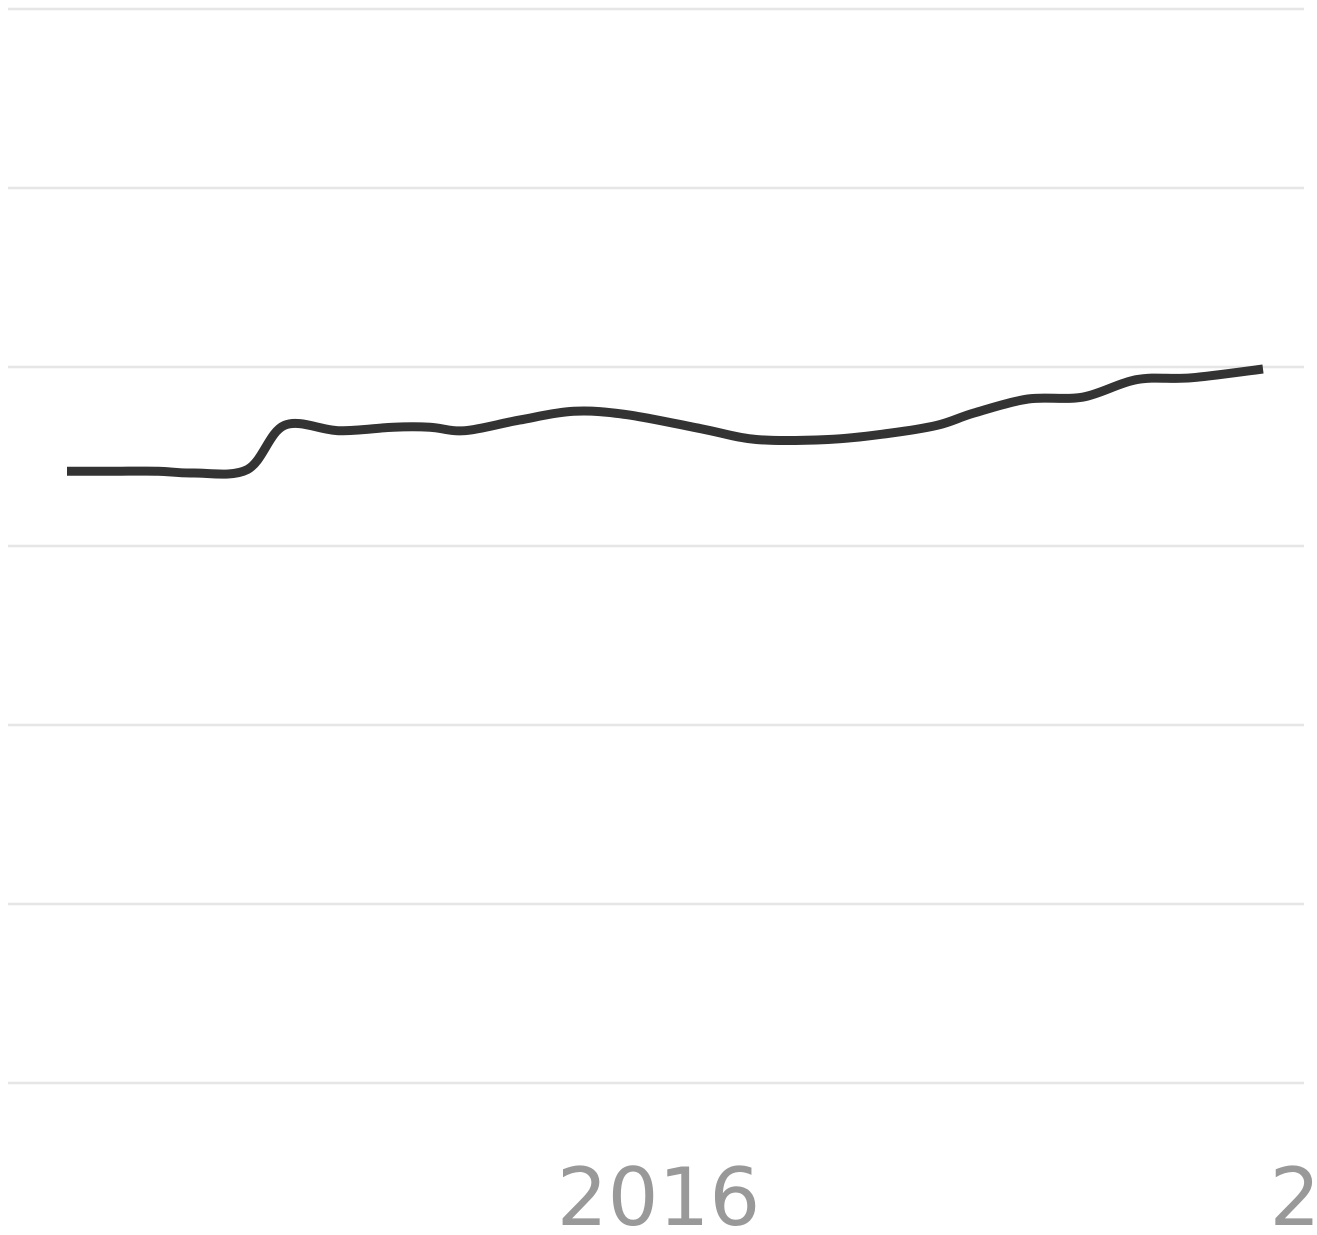 This screenshot has width=1317, height=1235. Describe the element at coordinates (659, 1193) in the screenshot. I see `x-tick-label: 2016` at that location.